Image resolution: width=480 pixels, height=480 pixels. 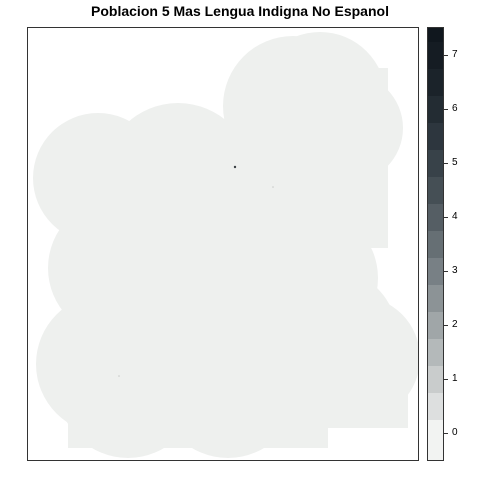 What do you see at coordinates (455, 217) in the screenshot?
I see `legend-tick-label: 4` at bounding box center [455, 217].